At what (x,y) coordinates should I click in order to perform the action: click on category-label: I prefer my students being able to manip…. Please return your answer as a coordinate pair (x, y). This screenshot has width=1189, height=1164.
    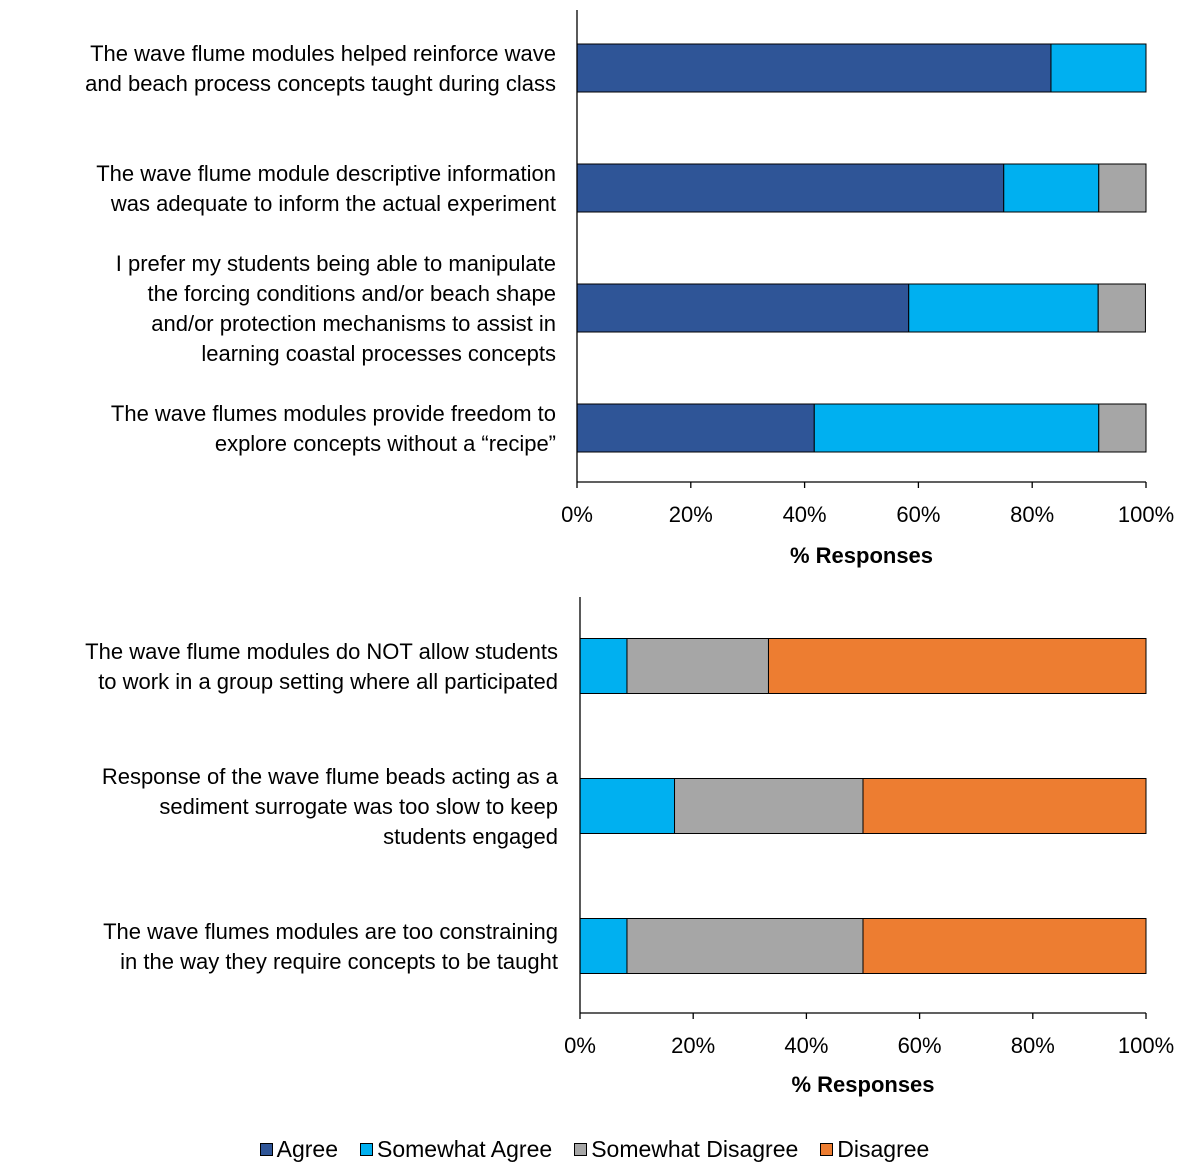
    Looking at the image, I should click on (336, 263).